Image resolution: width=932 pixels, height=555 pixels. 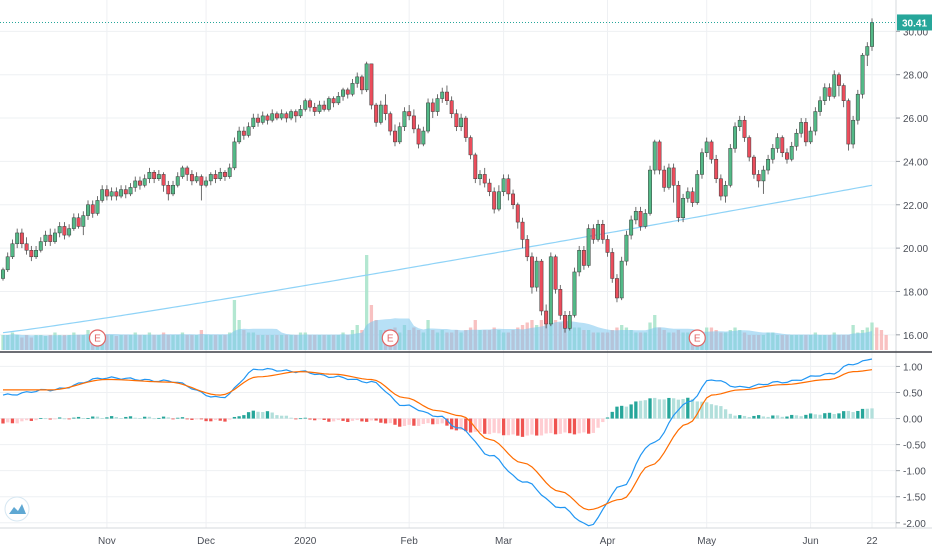 What do you see at coordinates (915, 249) in the screenshot?
I see `price-tick-label: 20.00` at bounding box center [915, 249].